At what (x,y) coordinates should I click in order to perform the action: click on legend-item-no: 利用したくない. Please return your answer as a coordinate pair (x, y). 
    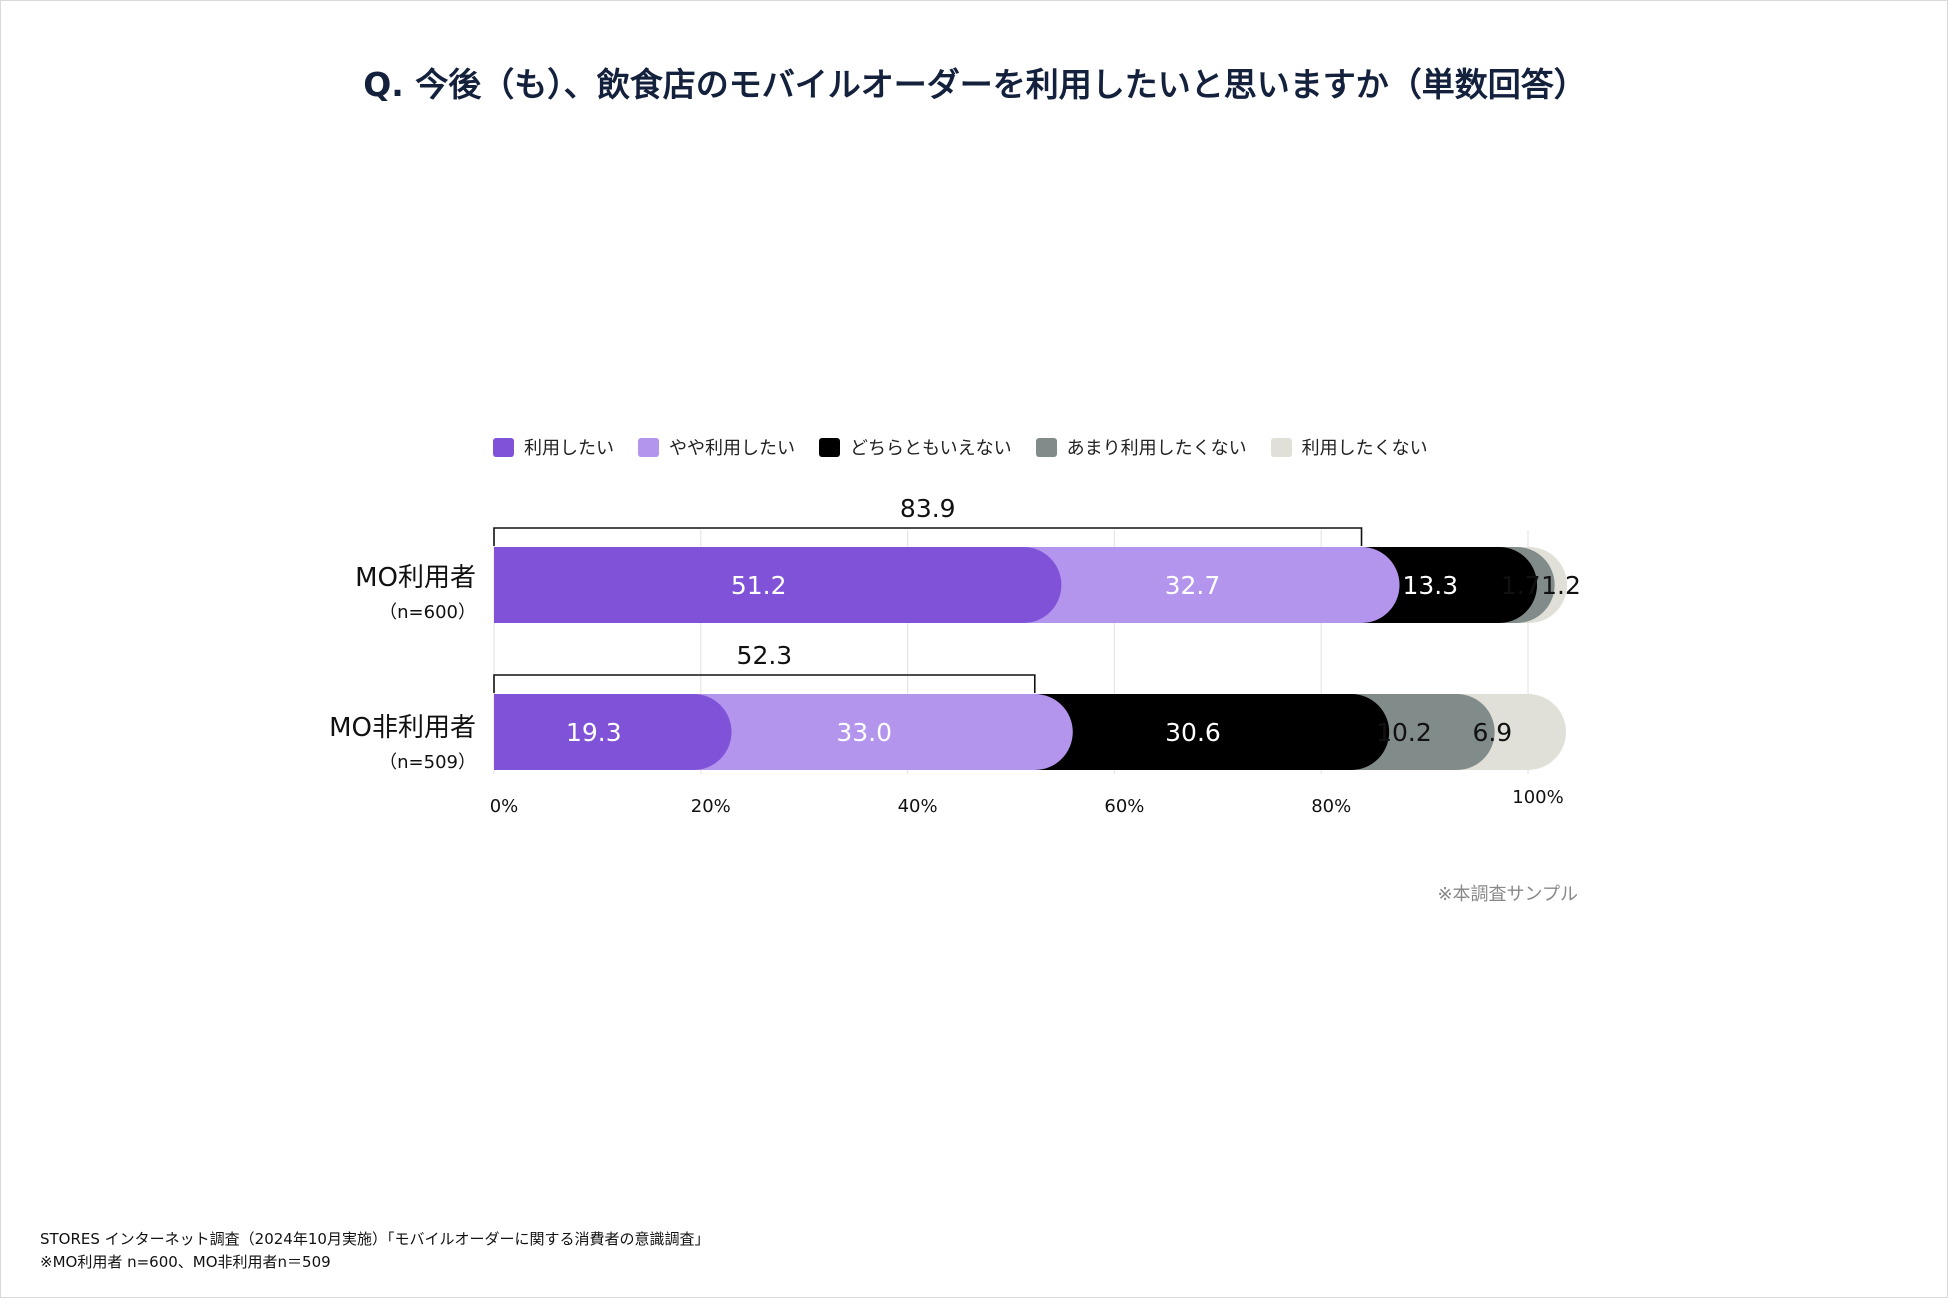
    Looking at the image, I should click on (1349, 447).